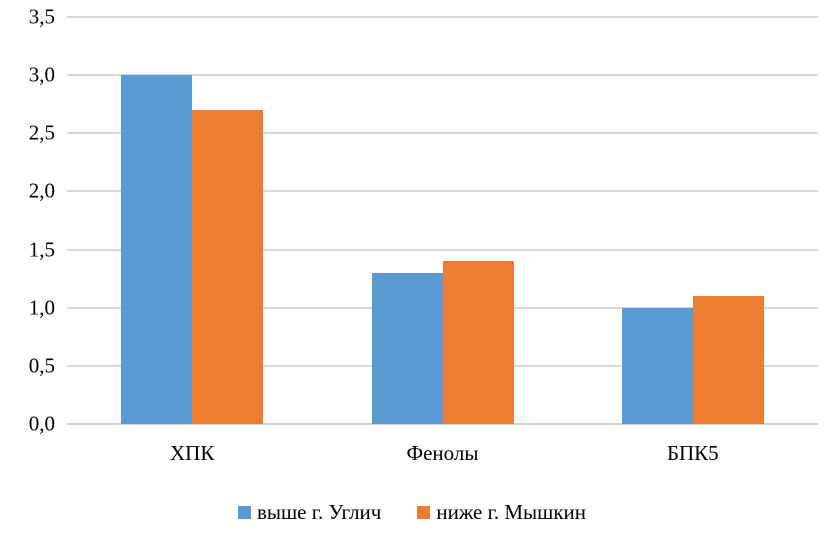  Describe the element at coordinates (41, 16) in the screenshot. I see `y-axis-tick-label: 3,5` at that location.